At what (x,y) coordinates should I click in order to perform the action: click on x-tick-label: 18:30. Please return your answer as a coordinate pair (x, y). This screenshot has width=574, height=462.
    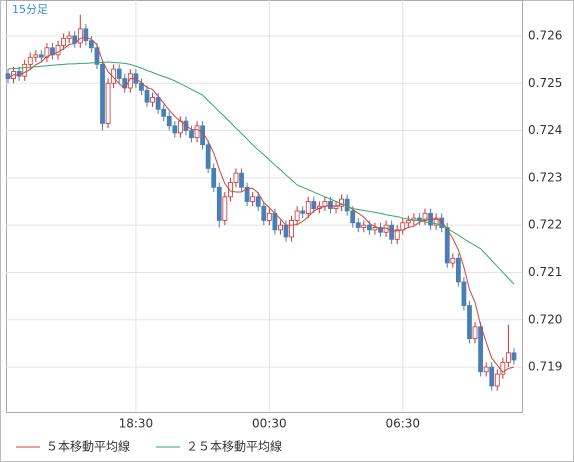
    Looking at the image, I should click on (136, 424).